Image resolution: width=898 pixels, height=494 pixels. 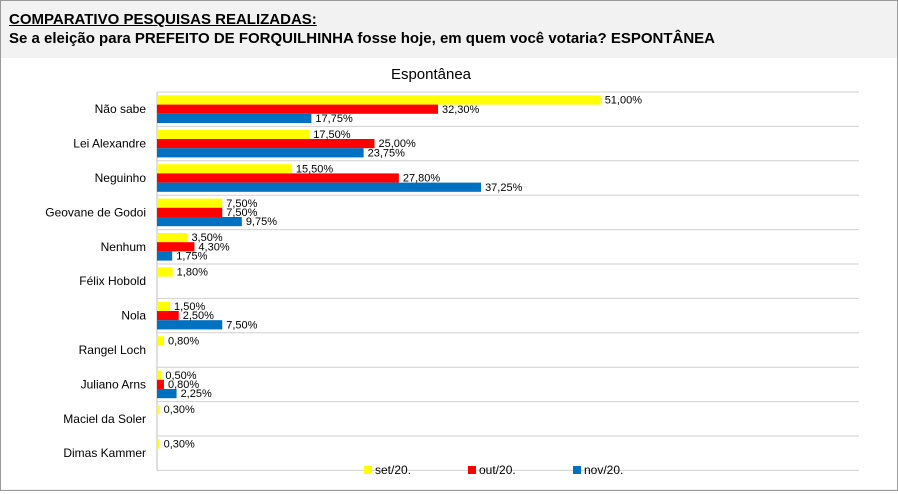 What do you see at coordinates (121, 109) in the screenshot?
I see `category-label: Não sabe` at bounding box center [121, 109].